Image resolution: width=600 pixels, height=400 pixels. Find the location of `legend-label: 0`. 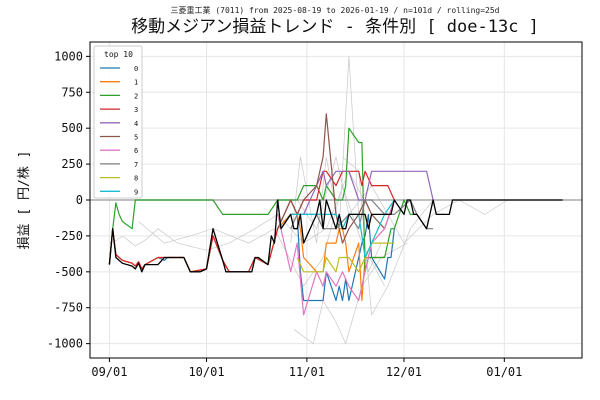

legend-label: 0 is located at coordinates (136, 69).